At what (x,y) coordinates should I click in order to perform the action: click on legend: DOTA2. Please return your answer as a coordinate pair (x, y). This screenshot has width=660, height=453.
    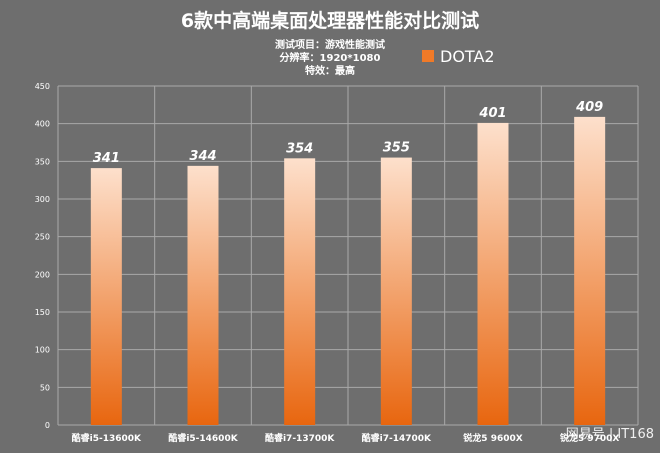
    Looking at the image, I should click on (458, 56).